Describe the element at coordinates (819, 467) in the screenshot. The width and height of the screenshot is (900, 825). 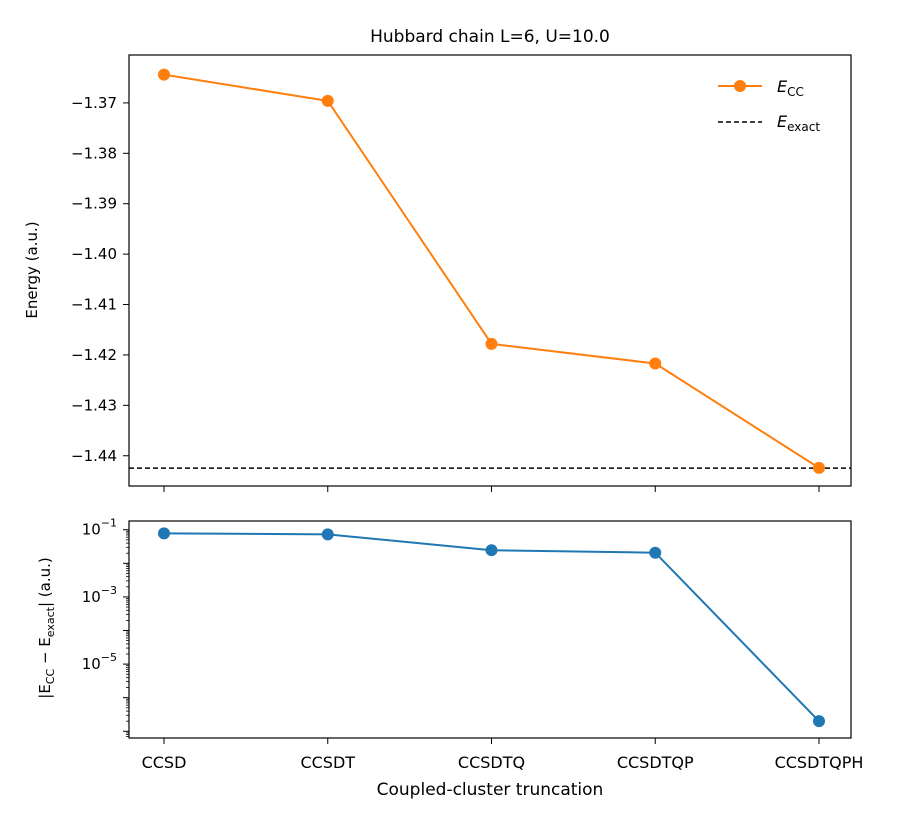
I see `data-point-ccsdtqph` at that location.